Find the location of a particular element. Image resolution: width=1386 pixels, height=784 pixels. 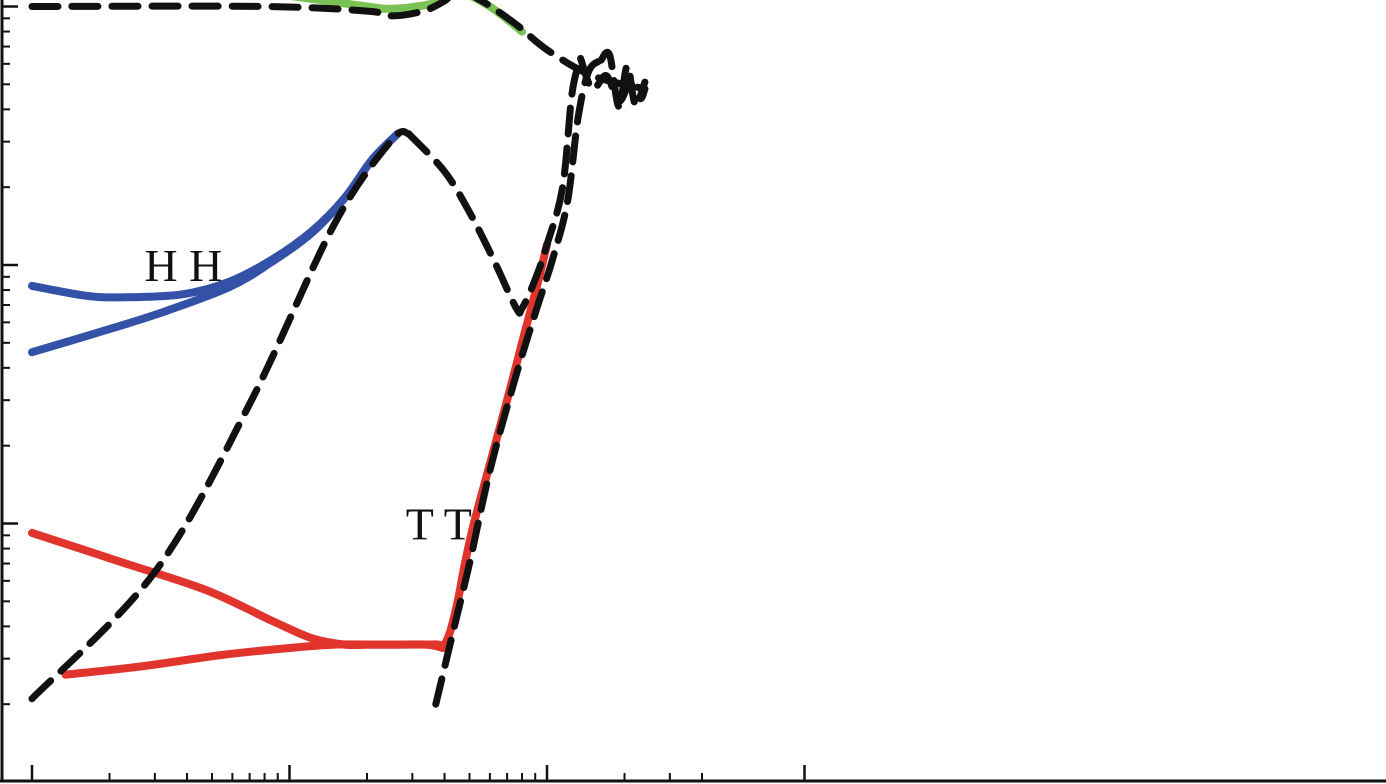

annotation-hh: H H is located at coordinates (183, 265).